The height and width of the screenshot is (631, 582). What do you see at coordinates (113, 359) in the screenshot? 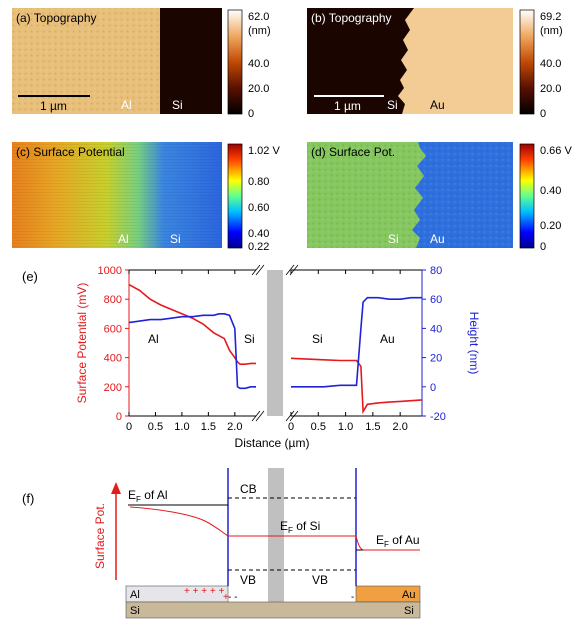
I see `y-tick-label: 400` at bounding box center [113, 359].